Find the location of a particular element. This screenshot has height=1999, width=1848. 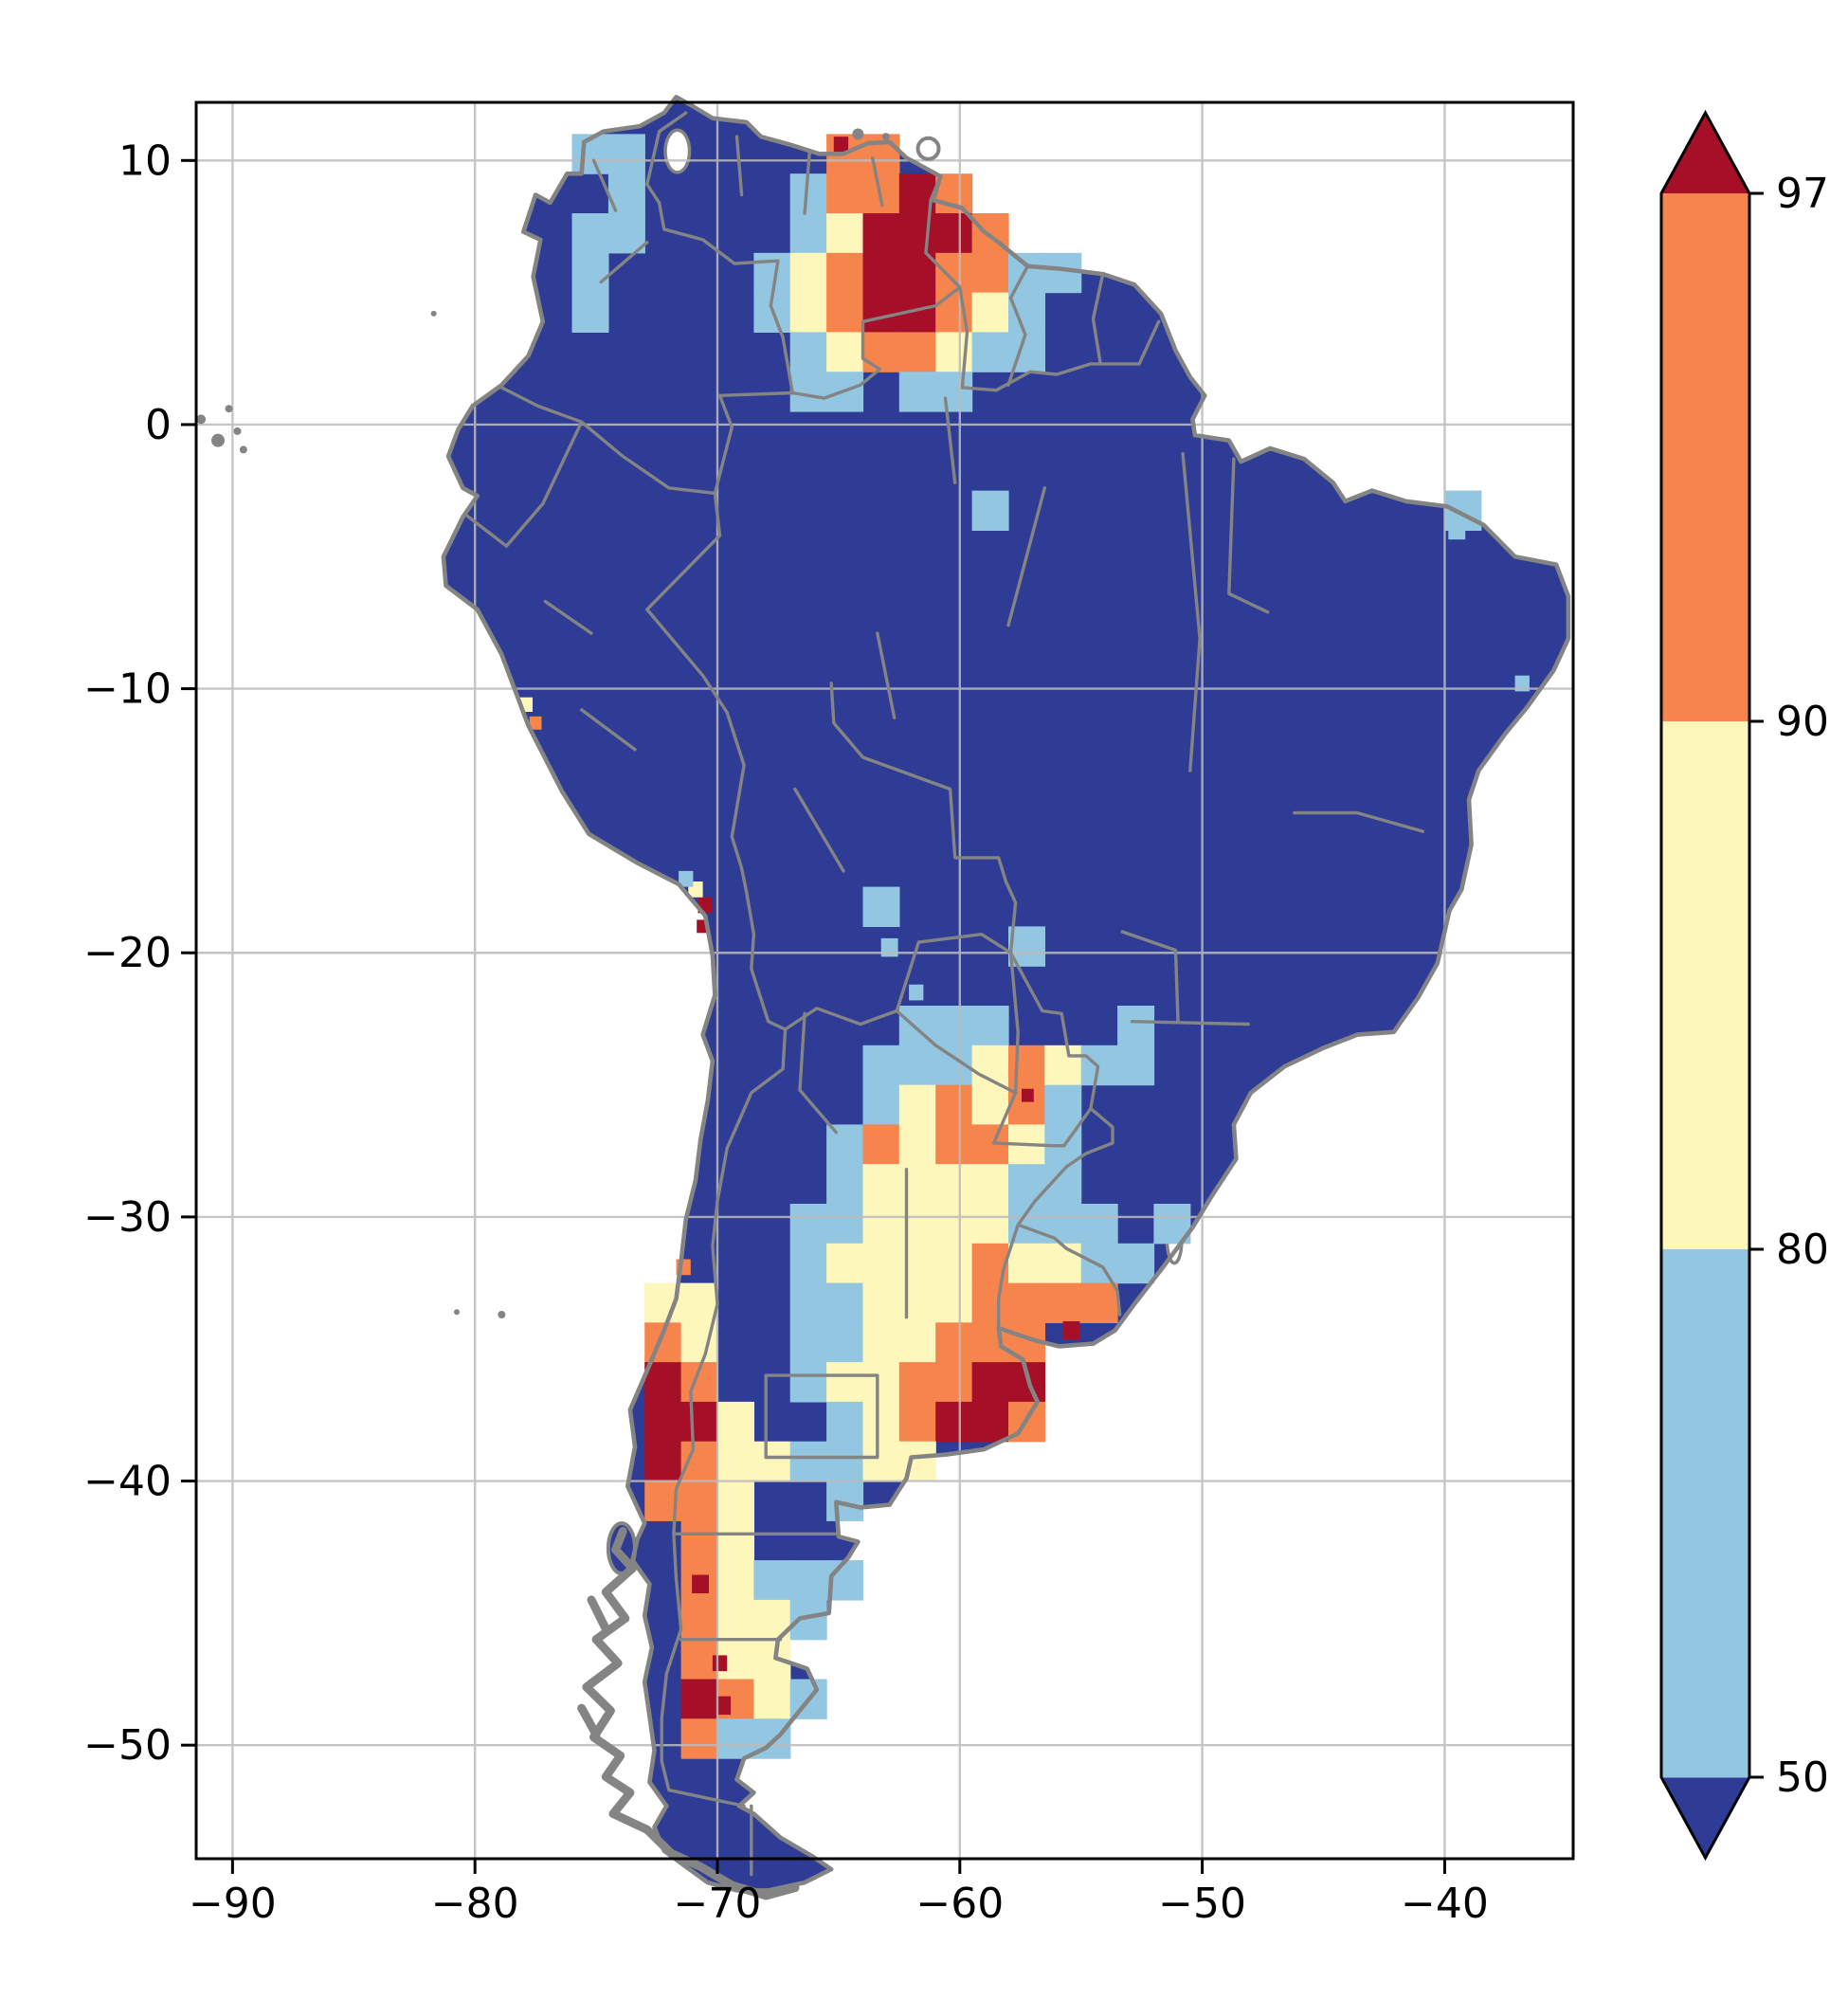

y-tick-label: −20 is located at coordinates (128, 953).